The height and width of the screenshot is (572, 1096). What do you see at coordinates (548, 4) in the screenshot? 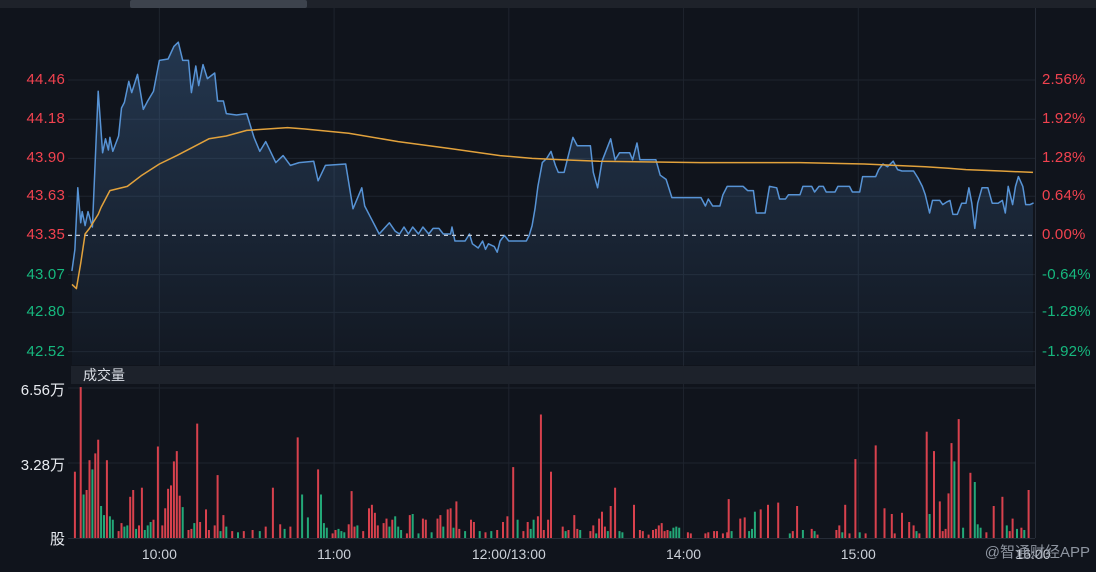
I see `top-scrollbar-track` at bounding box center [548, 4].